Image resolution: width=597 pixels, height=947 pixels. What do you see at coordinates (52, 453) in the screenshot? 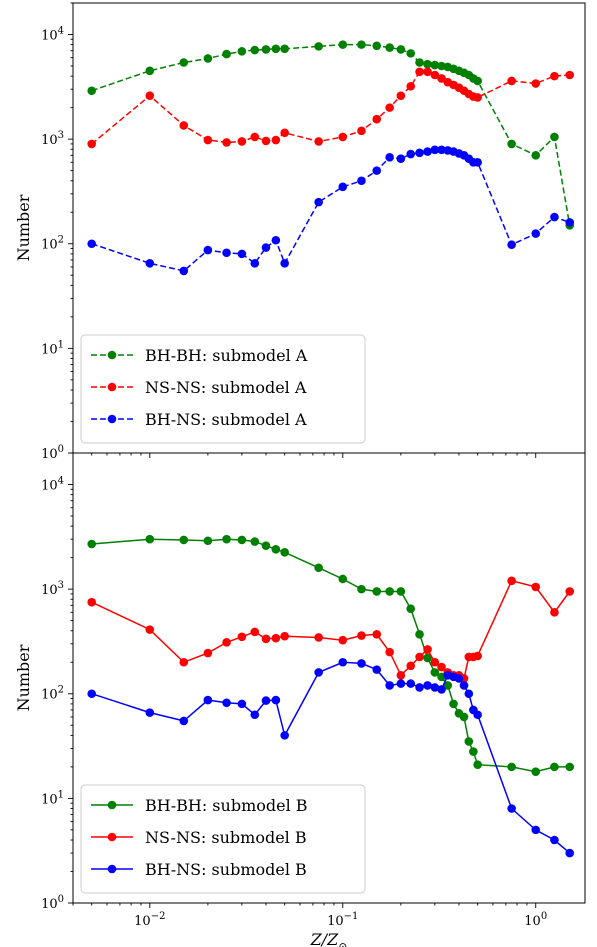
I see `y-tick-label: 10⁰` at bounding box center [52, 453].